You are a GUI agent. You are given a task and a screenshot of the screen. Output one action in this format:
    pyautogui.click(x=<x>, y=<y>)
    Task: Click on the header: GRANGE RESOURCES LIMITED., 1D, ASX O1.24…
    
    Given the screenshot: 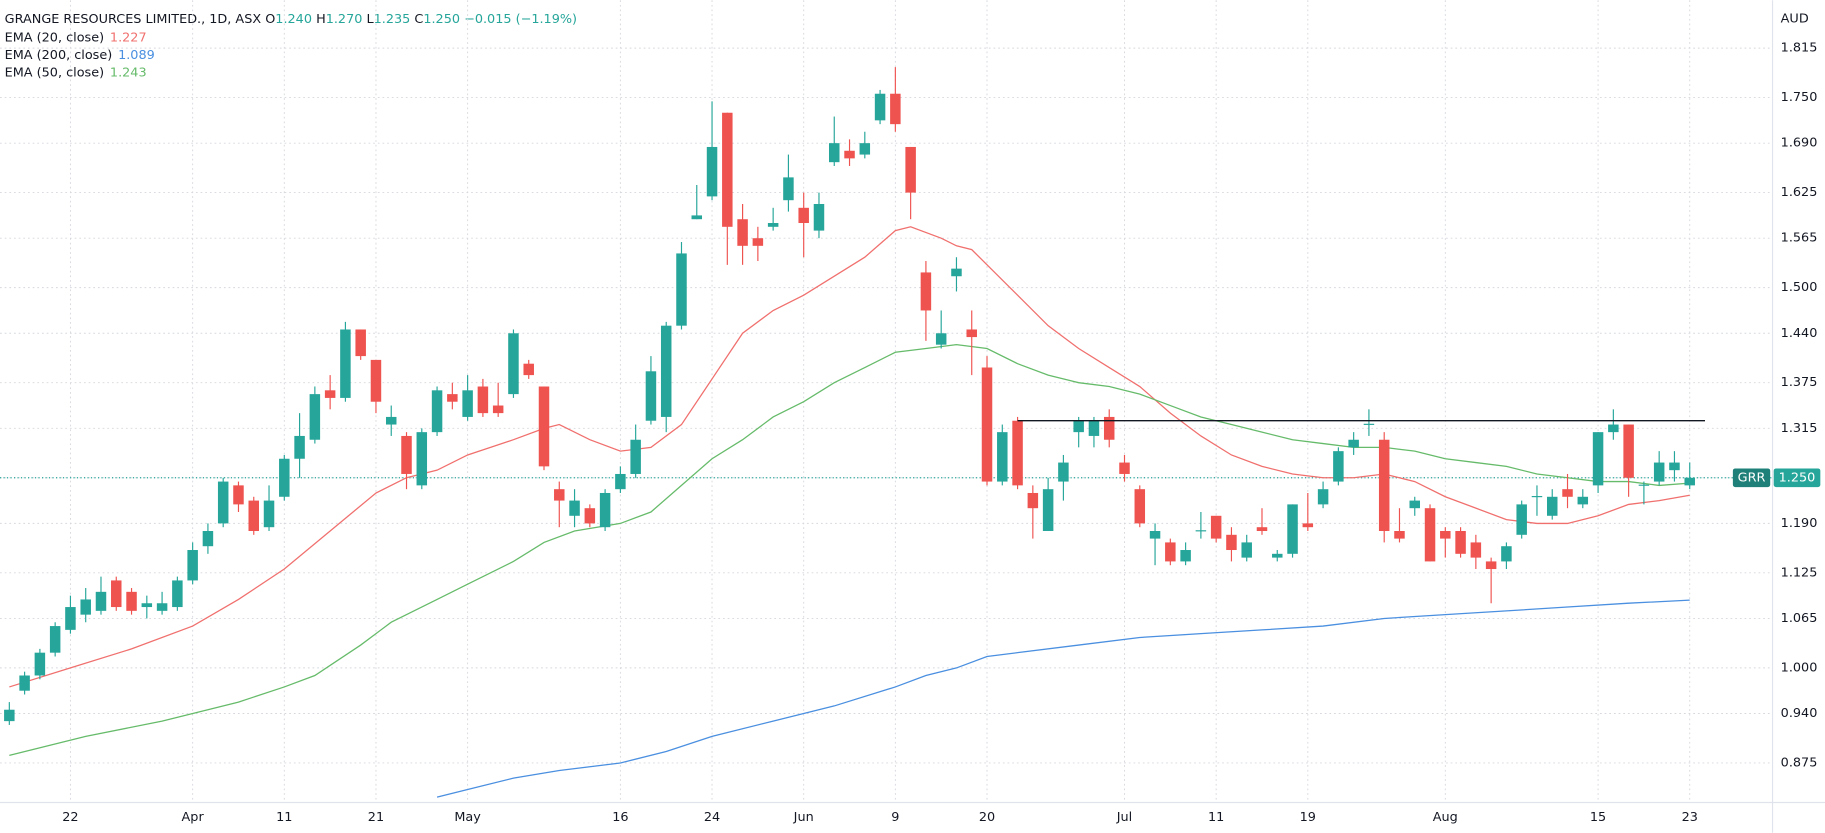 What is the action you would take?
    pyautogui.click(x=291, y=18)
    